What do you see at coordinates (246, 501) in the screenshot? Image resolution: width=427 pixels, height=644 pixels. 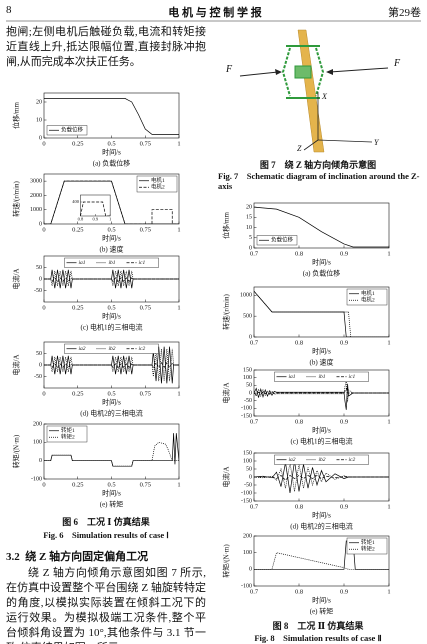 I see `y-tick-label: -150` at bounding box center [246, 501].